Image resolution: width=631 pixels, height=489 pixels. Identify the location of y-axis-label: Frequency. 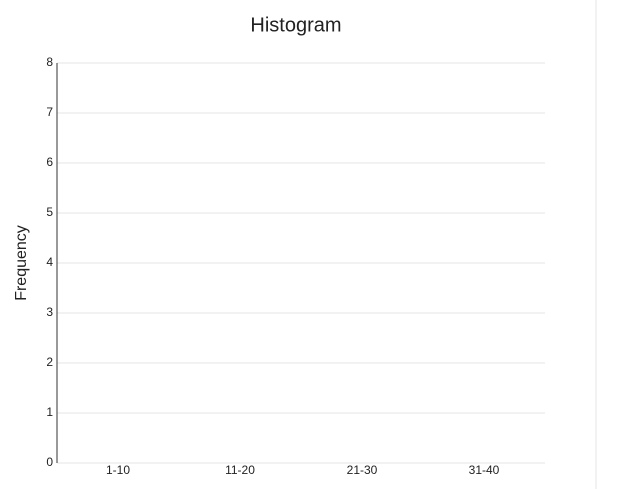
(21, 263).